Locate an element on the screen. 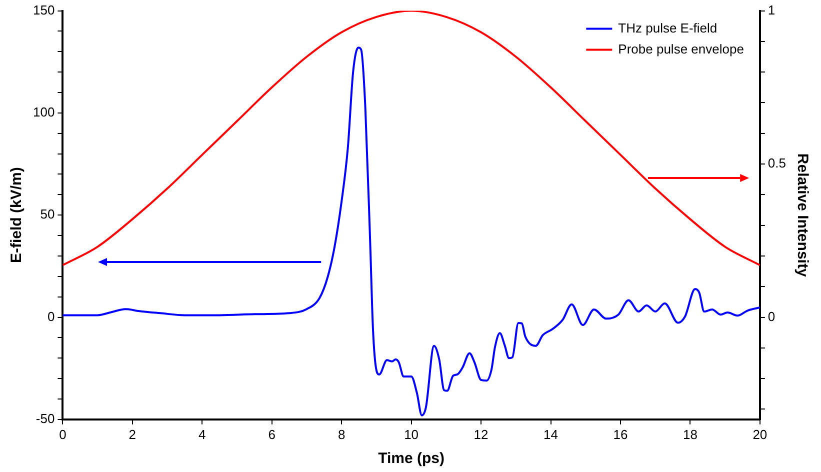 The image size is (821, 472). y-tick-label: 150 is located at coordinates (43, 10).